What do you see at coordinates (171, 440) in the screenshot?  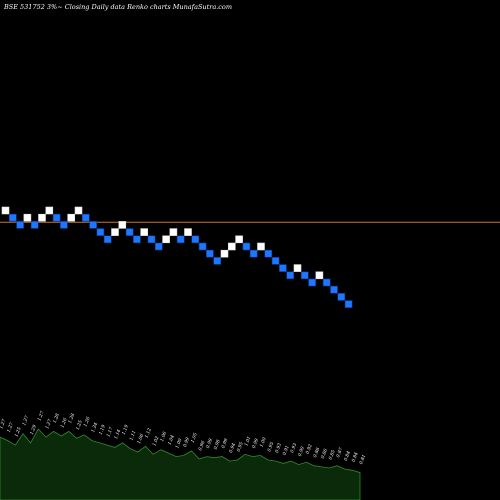 I see `volume-label: 1.04` at bounding box center [171, 440].